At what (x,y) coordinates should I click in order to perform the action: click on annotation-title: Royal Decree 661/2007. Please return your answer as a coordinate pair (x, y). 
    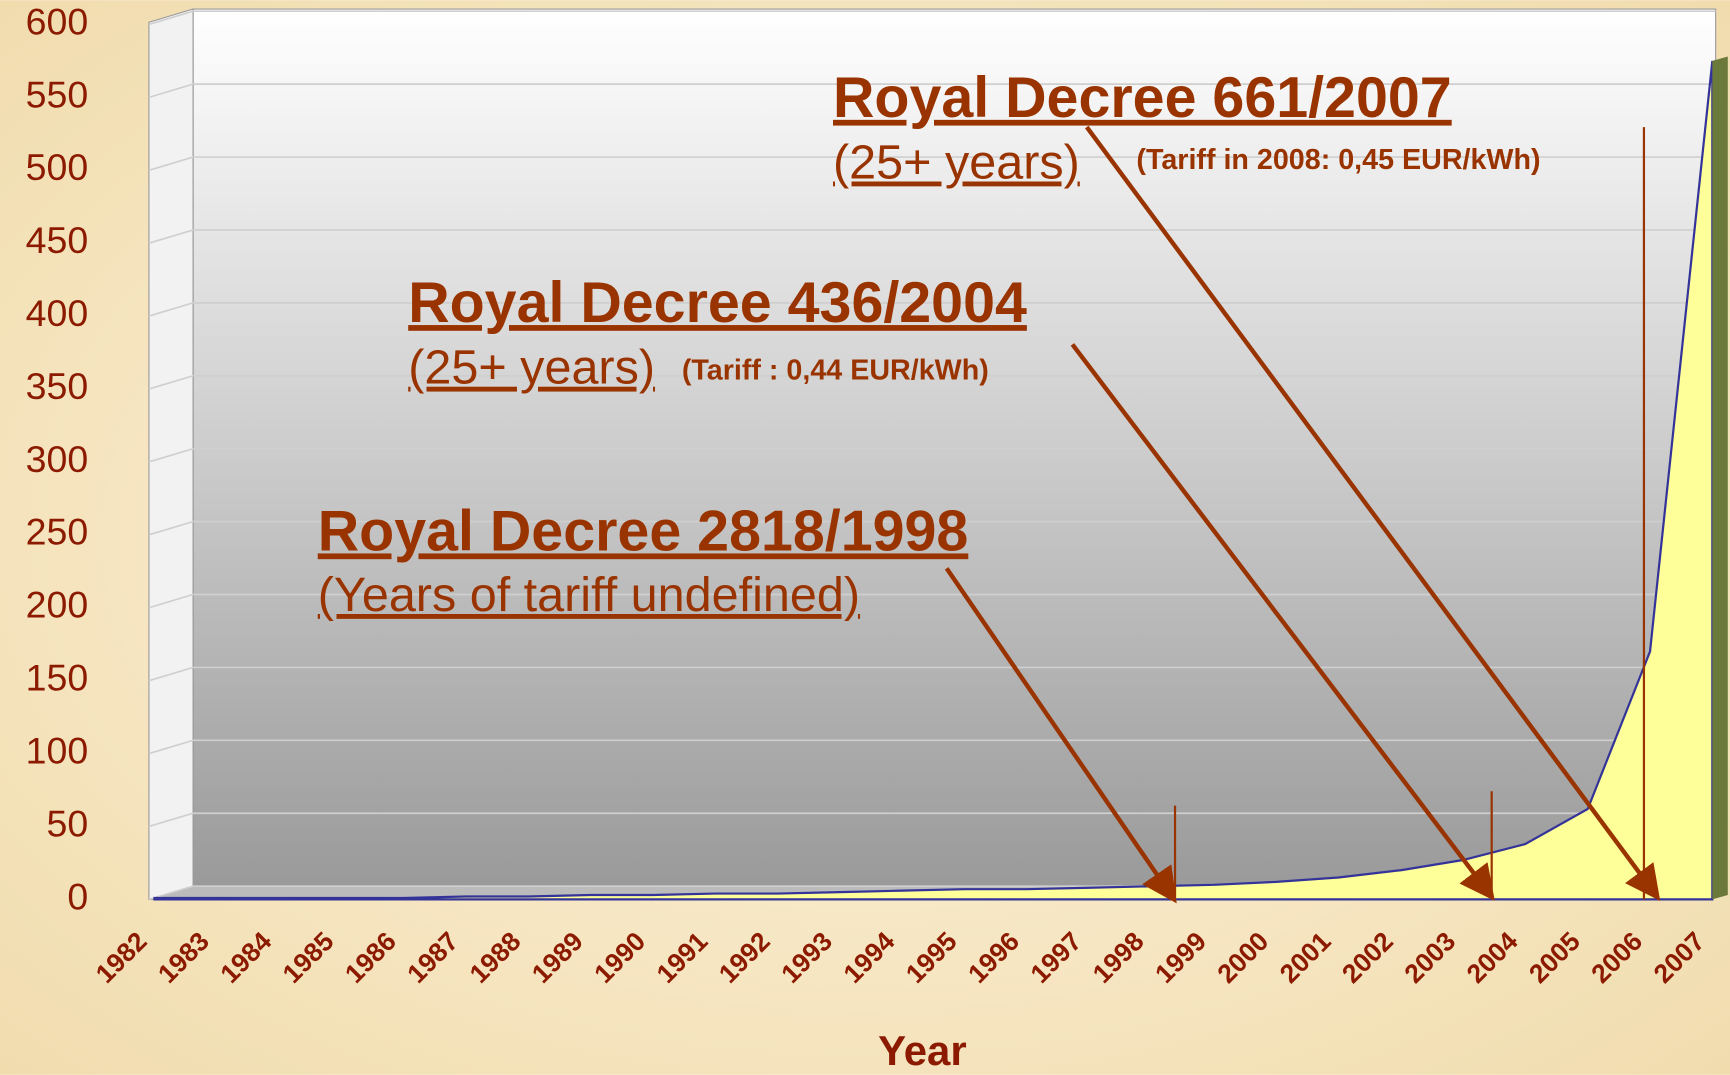
    Looking at the image, I should click on (1142, 98).